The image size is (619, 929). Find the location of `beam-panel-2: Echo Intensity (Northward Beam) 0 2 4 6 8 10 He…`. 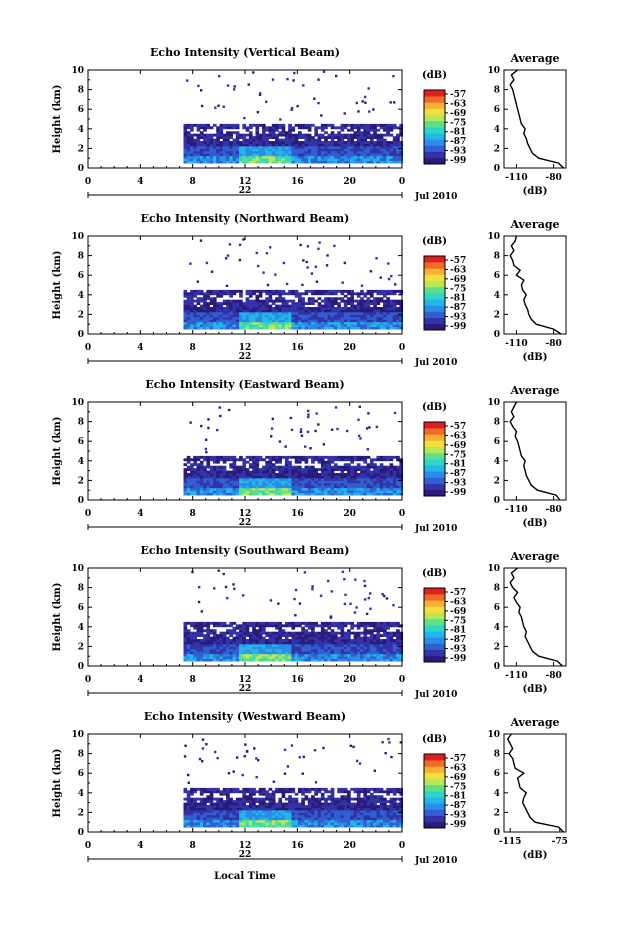

beam-panel-2: Echo Intensity (Northward Beam) 0 2 4 6 8 10 He… is located at coordinates (309, 290).